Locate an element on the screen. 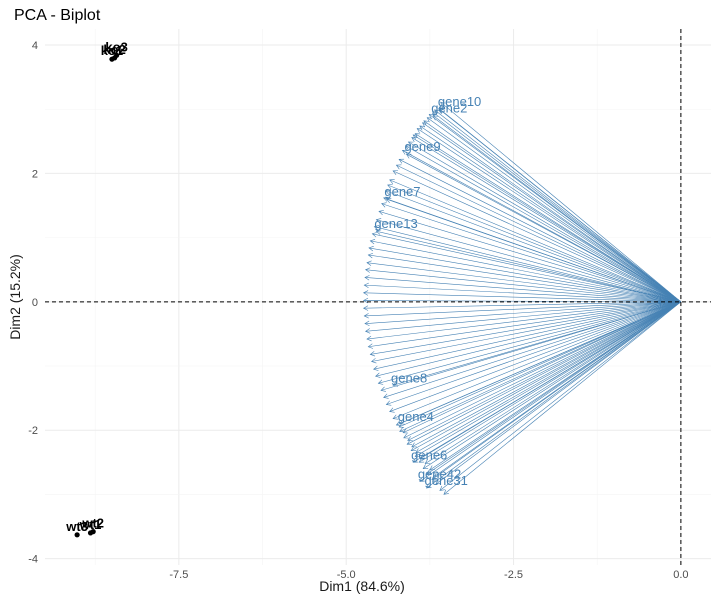 The height and width of the screenshot is (600, 717). variable-label: gene31 is located at coordinates (446, 480).